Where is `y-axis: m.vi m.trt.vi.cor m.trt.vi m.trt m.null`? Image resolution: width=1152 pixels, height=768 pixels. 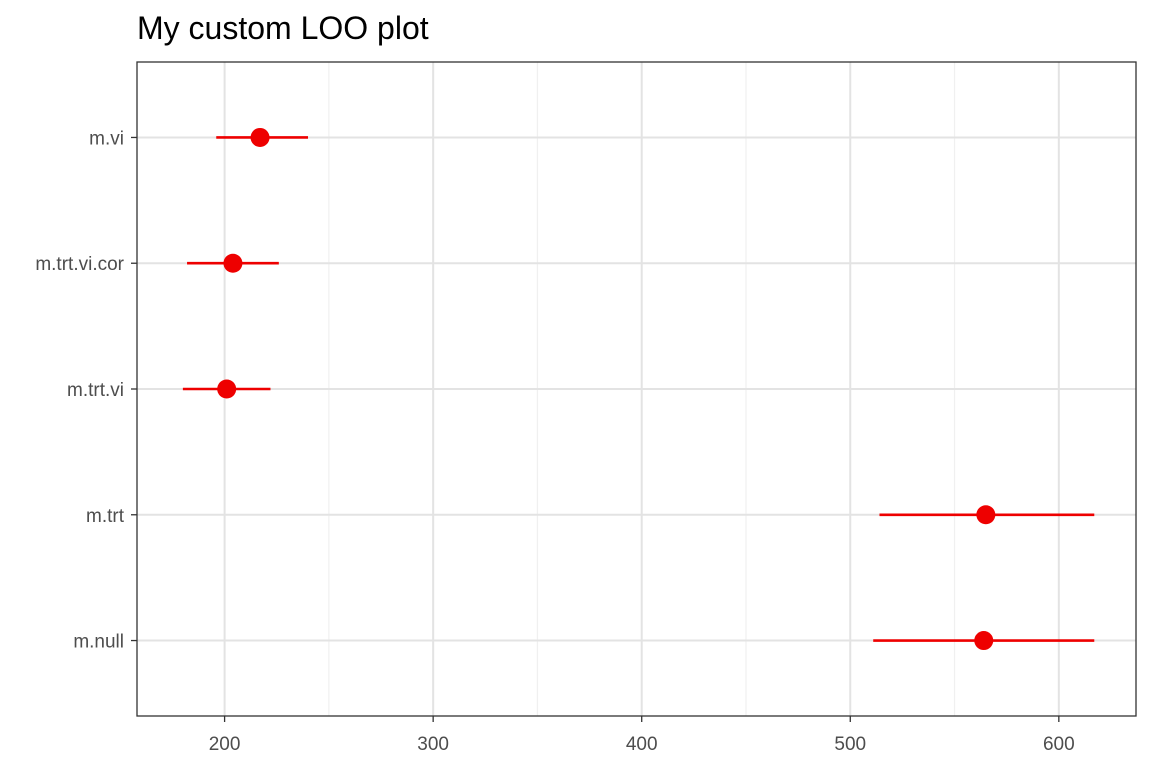
y-axis: m.vi m.trt.vi.cor m.trt.vi m.trt m.null is located at coordinates (86, 390).